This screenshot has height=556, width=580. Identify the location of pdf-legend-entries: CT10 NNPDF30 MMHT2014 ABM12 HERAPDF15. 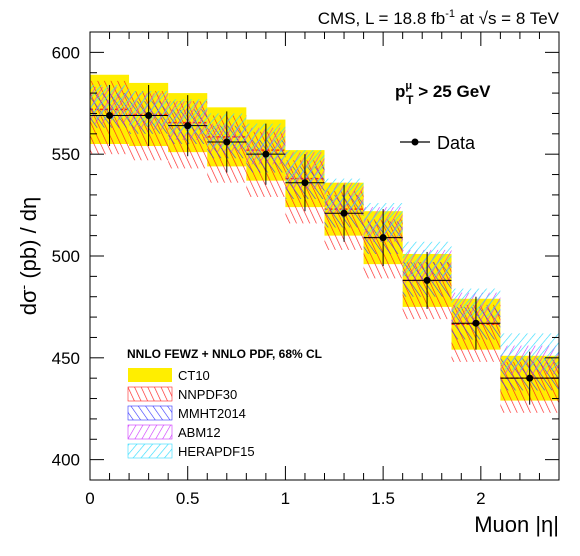
(191, 413).